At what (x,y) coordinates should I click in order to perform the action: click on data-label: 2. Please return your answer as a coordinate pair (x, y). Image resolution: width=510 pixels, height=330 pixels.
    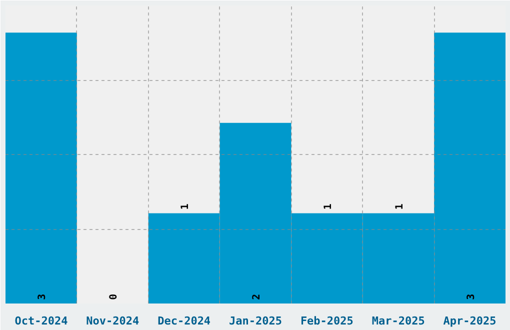
    Looking at the image, I should click on (257, 297).